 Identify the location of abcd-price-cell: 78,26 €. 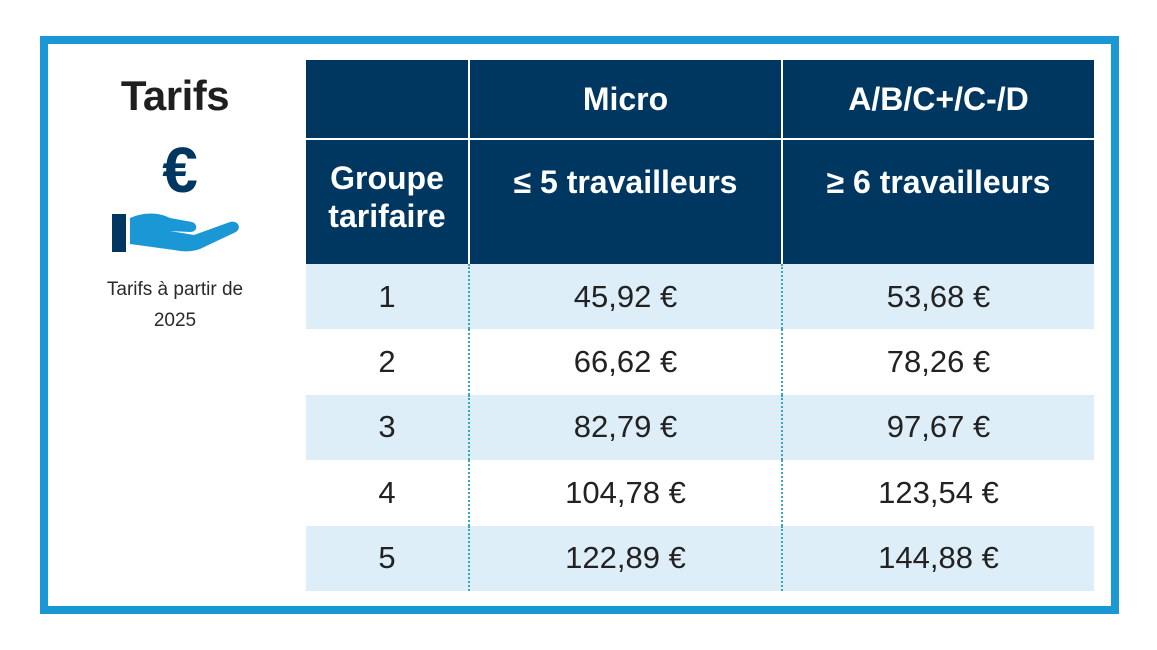
(937, 362).